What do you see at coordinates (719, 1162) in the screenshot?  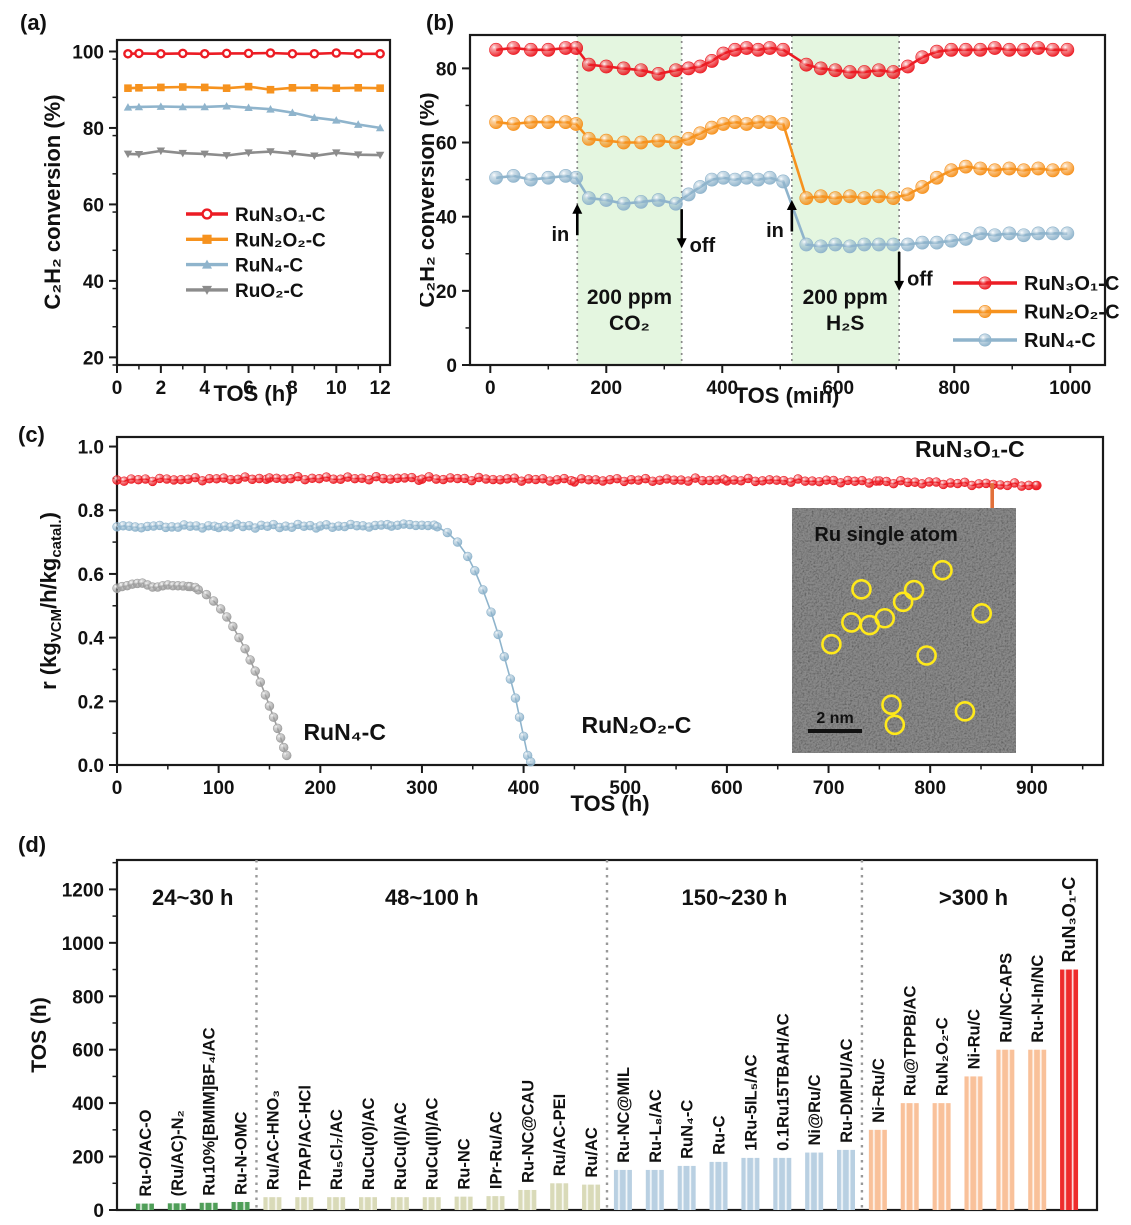 I see `bar-item: Ru-C` at bounding box center [719, 1162].